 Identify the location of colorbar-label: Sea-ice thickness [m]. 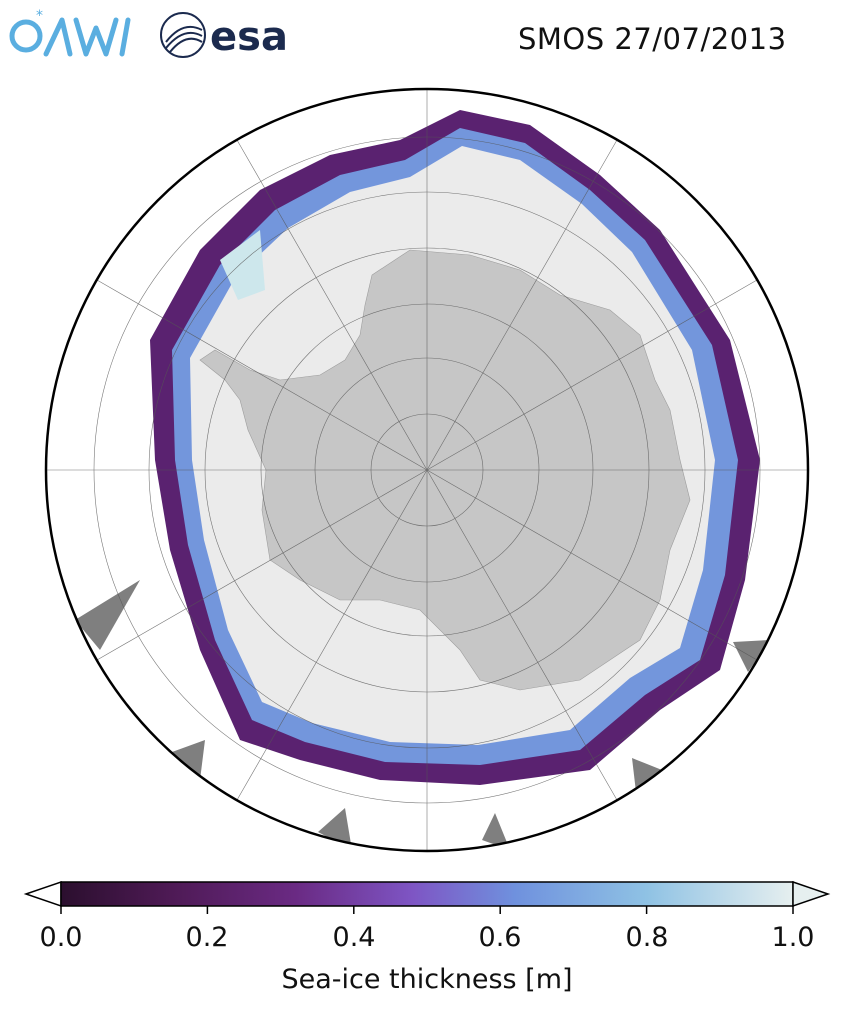
(427, 979).